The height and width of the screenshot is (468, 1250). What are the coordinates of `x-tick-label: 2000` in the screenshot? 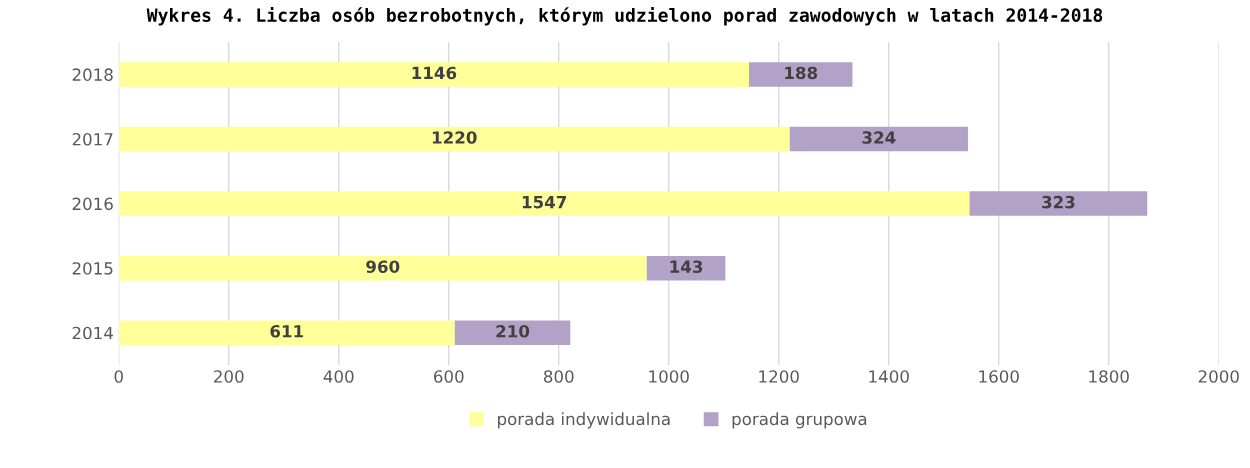 It's located at (1218, 376).